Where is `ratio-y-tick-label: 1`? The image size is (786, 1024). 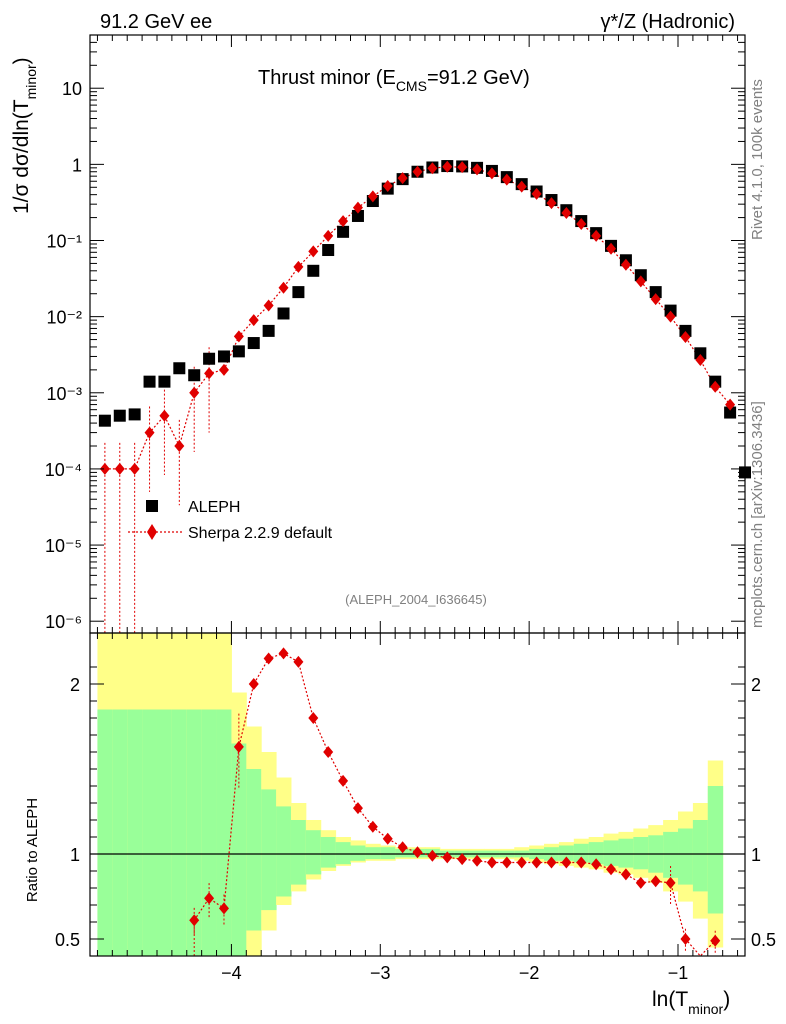
ratio-y-tick-label: 1 is located at coordinates (75, 855).